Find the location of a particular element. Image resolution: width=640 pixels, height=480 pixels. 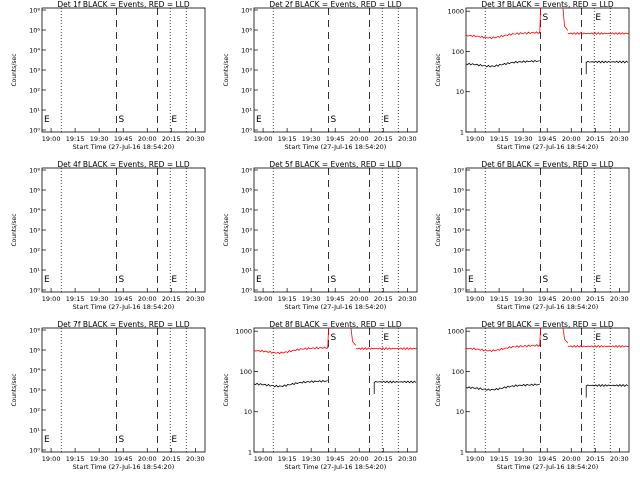

y-tick-label: 10¹ is located at coordinates (246, 271).